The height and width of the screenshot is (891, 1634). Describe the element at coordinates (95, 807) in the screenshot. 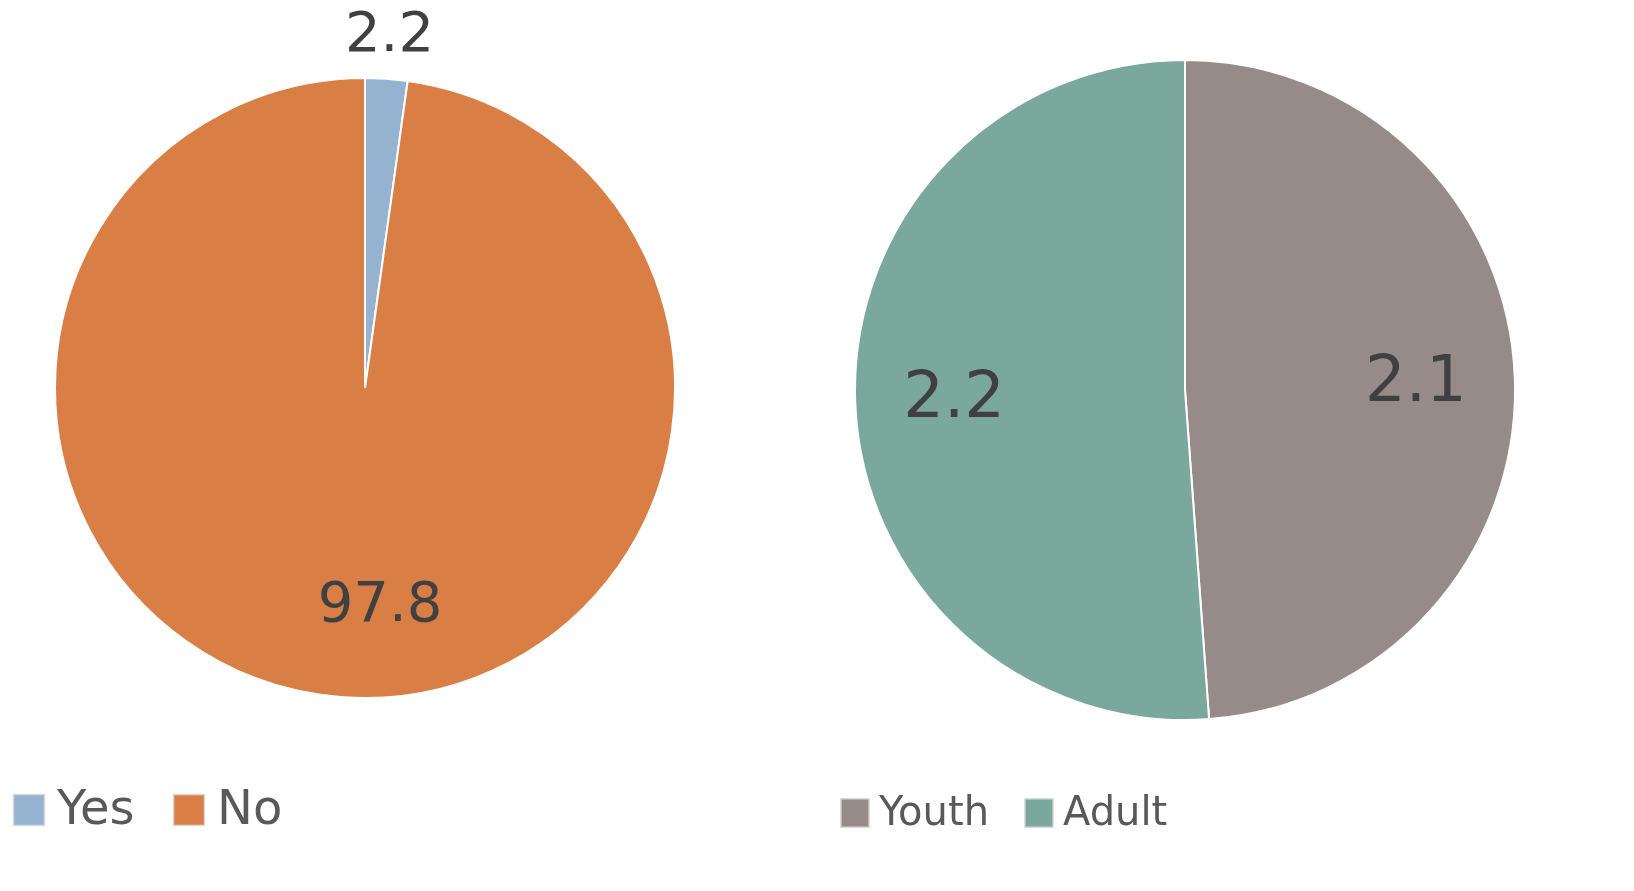

I see `legend-label: Yes` at that location.